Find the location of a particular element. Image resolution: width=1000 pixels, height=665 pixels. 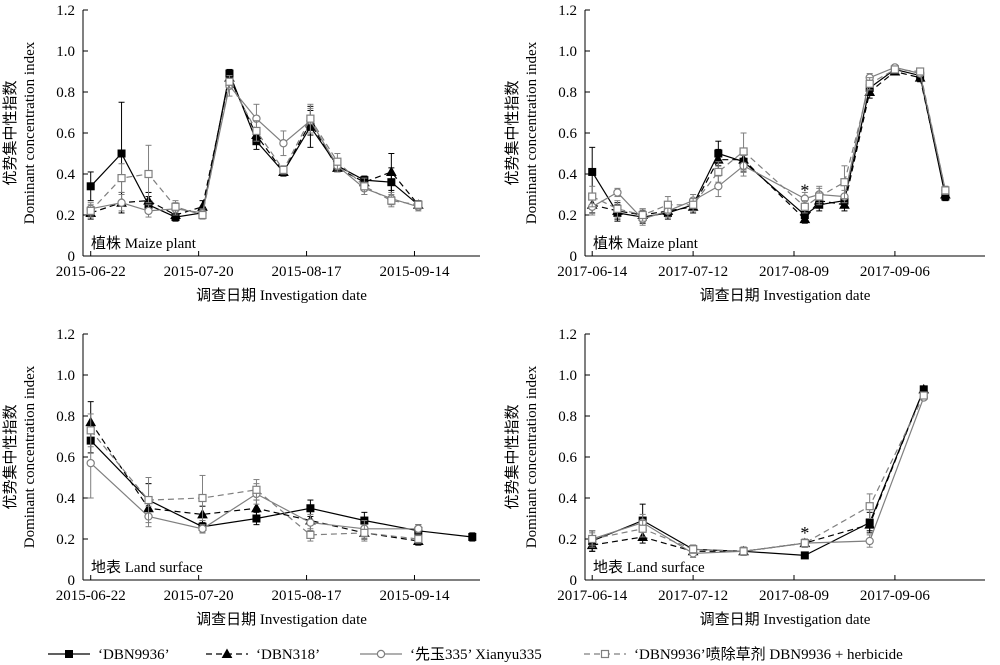

x-tick-label: 2017-09-06 is located at coordinates (895, 272).